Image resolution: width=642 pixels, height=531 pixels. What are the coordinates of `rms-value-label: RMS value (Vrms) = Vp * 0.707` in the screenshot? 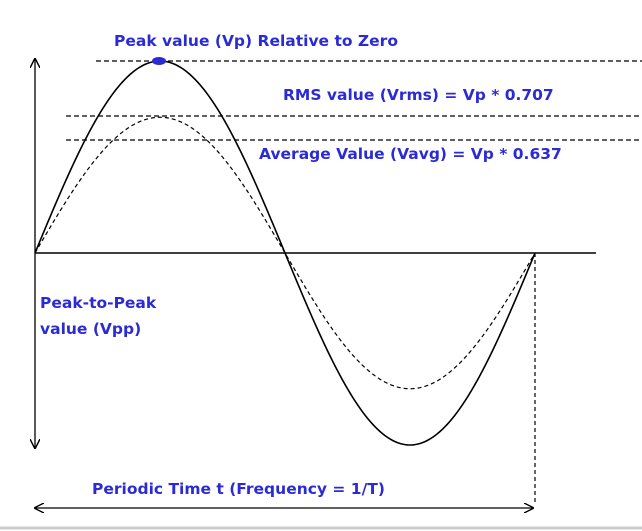 It's located at (418, 95).